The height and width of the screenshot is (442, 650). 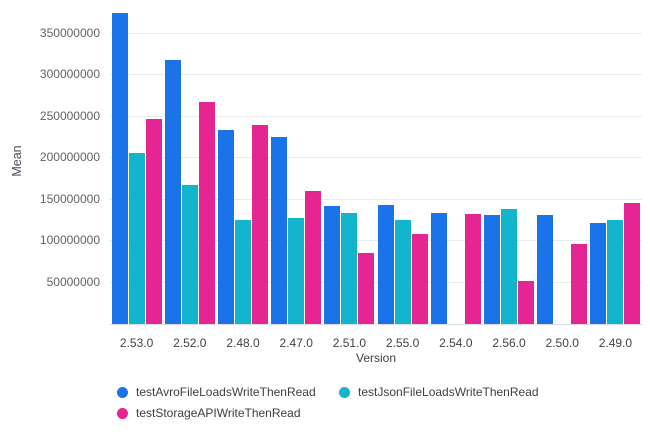 What do you see at coordinates (296, 343) in the screenshot?
I see `x-tick-label: 2.47.0` at bounding box center [296, 343].